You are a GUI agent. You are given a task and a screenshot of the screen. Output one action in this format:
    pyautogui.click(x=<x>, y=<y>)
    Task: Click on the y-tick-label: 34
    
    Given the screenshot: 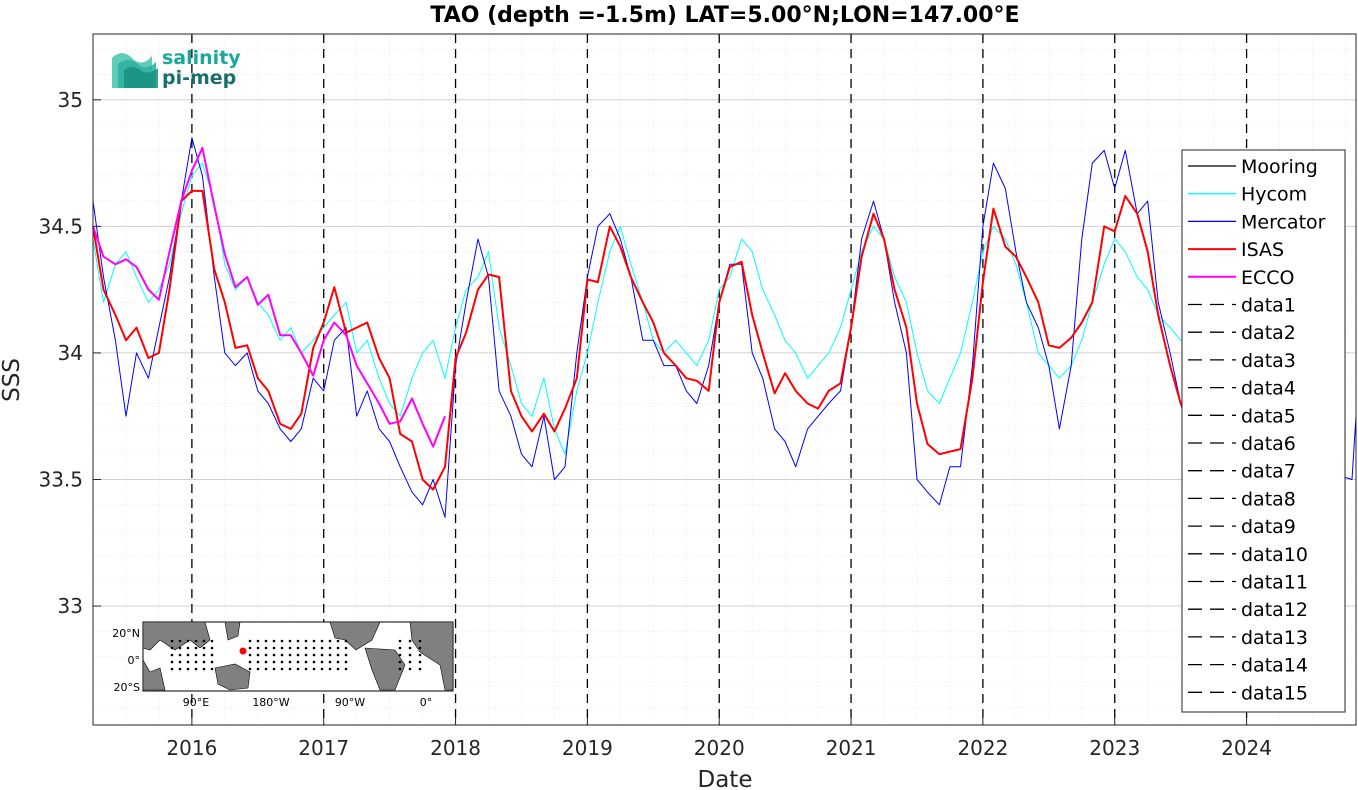 What is the action you would take?
    pyautogui.click(x=70, y=353)
    